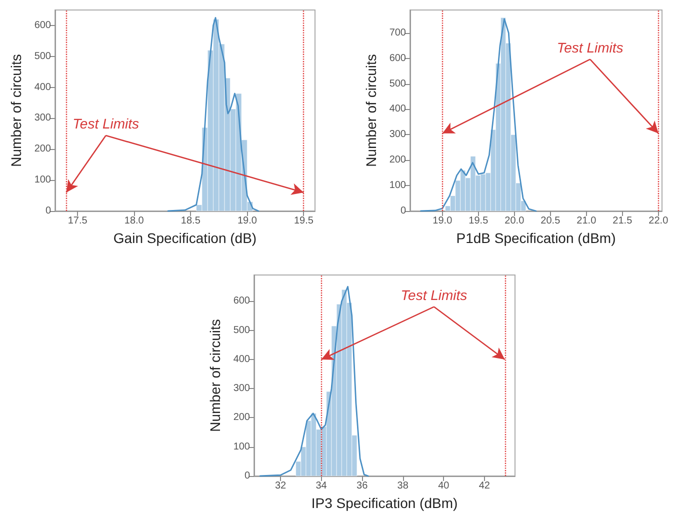  I want to click on y-tick-label: 700, so click(397, 32).